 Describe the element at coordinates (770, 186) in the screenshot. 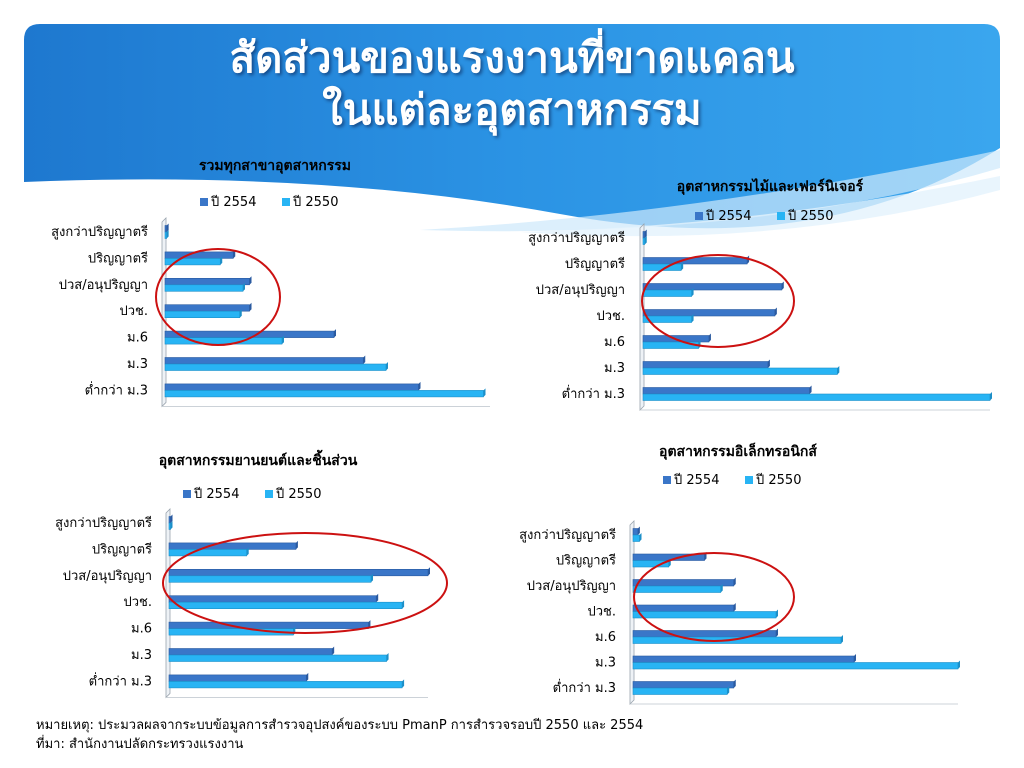

I see `chart-title: อุตสาหกรรมไม้และเฟอร์นิเจอร์` at that location.